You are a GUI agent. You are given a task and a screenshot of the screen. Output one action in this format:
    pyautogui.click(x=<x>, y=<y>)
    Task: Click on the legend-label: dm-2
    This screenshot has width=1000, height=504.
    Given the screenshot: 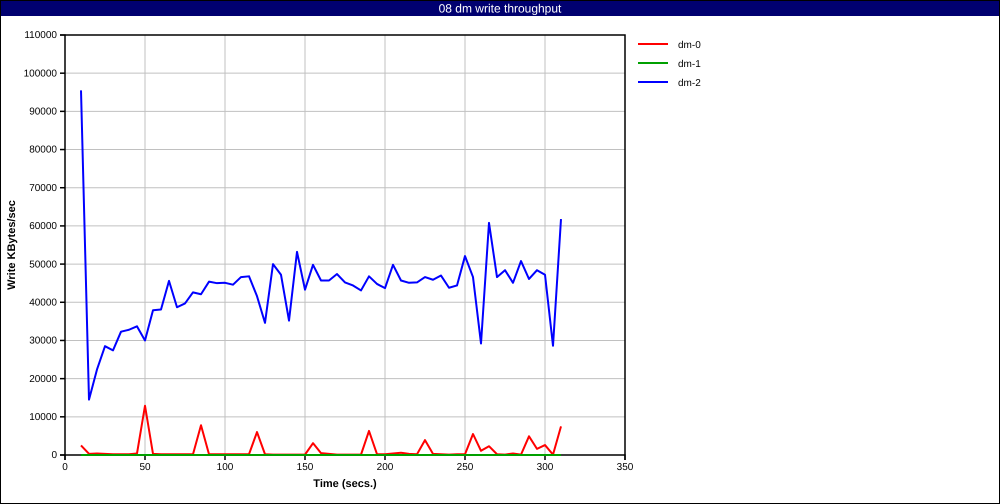 What is the action you would take?
    pyautogui.click(x=690, y=83)
    